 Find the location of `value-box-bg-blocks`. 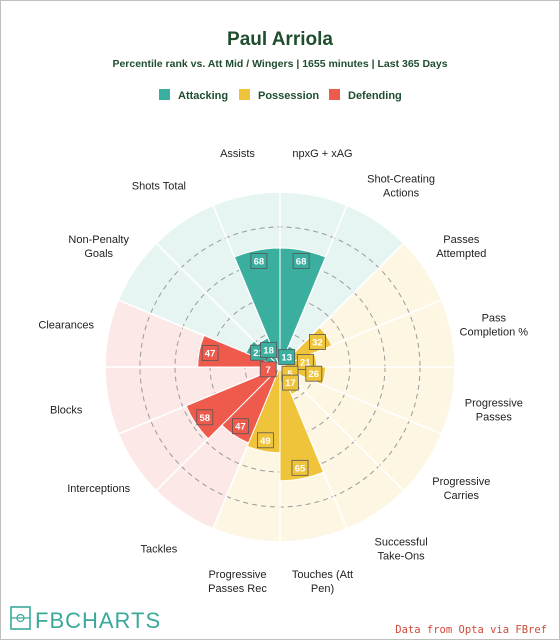

value-box-bg-blocks is located at coordinates (268, 369).